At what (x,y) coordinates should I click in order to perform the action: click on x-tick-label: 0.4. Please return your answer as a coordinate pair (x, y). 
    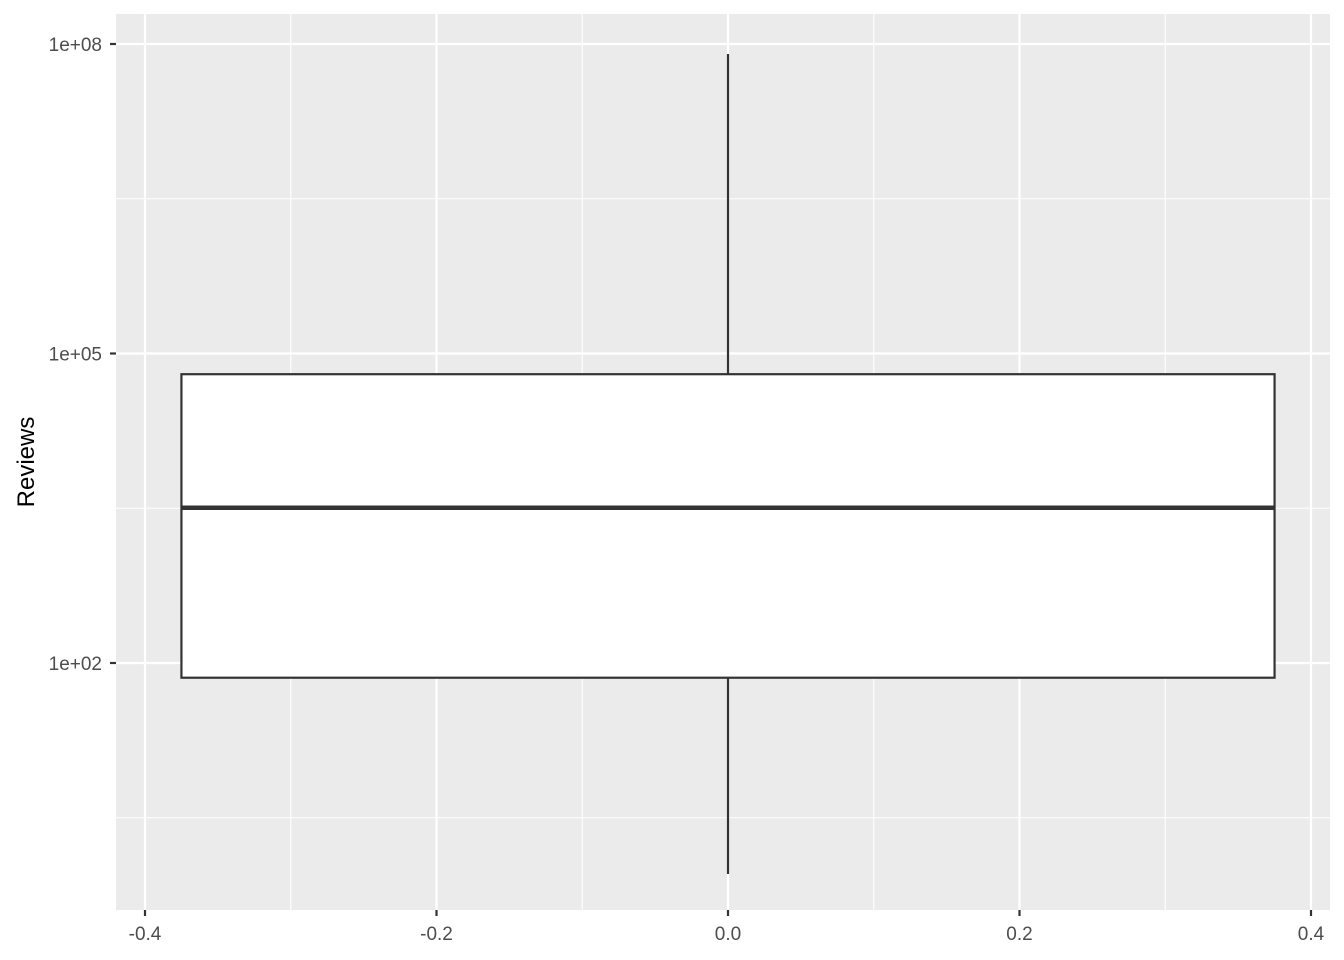
    Looking at the image, I should click on (1311, 934).